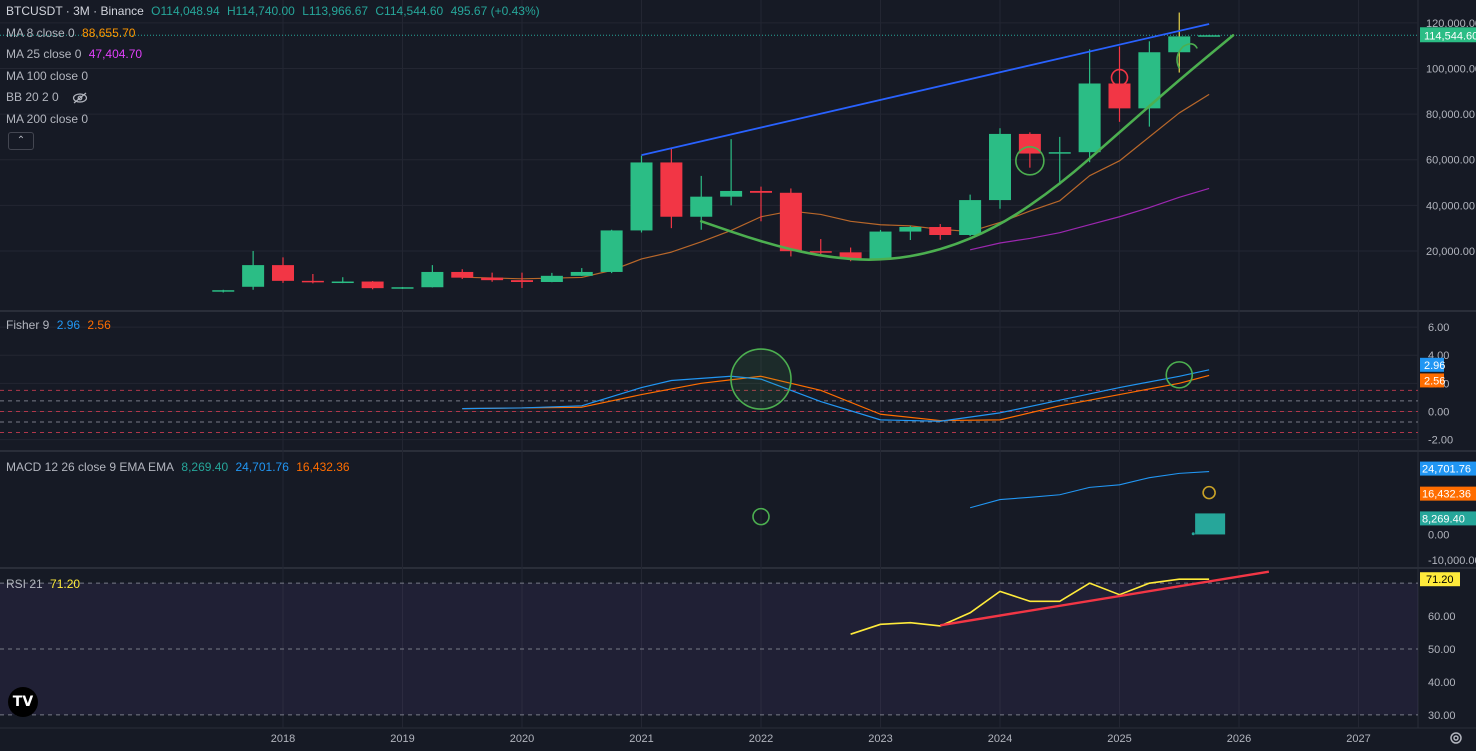 The height and width of the screenshot is (751, 1476). What do you see at coordinates (335, 11) in the screenshot?
I see `ohlc-low: L113,966.67` at bounding box center [335, 11].